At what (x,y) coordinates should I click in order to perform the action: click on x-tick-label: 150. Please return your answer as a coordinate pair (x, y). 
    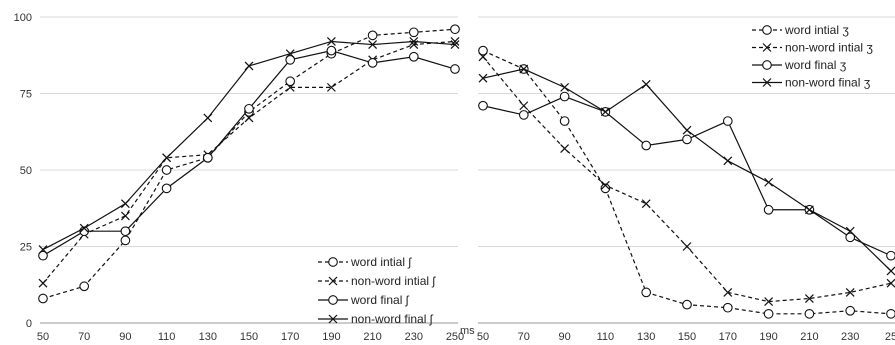
    Looking at the image, I should click on (249, 337).